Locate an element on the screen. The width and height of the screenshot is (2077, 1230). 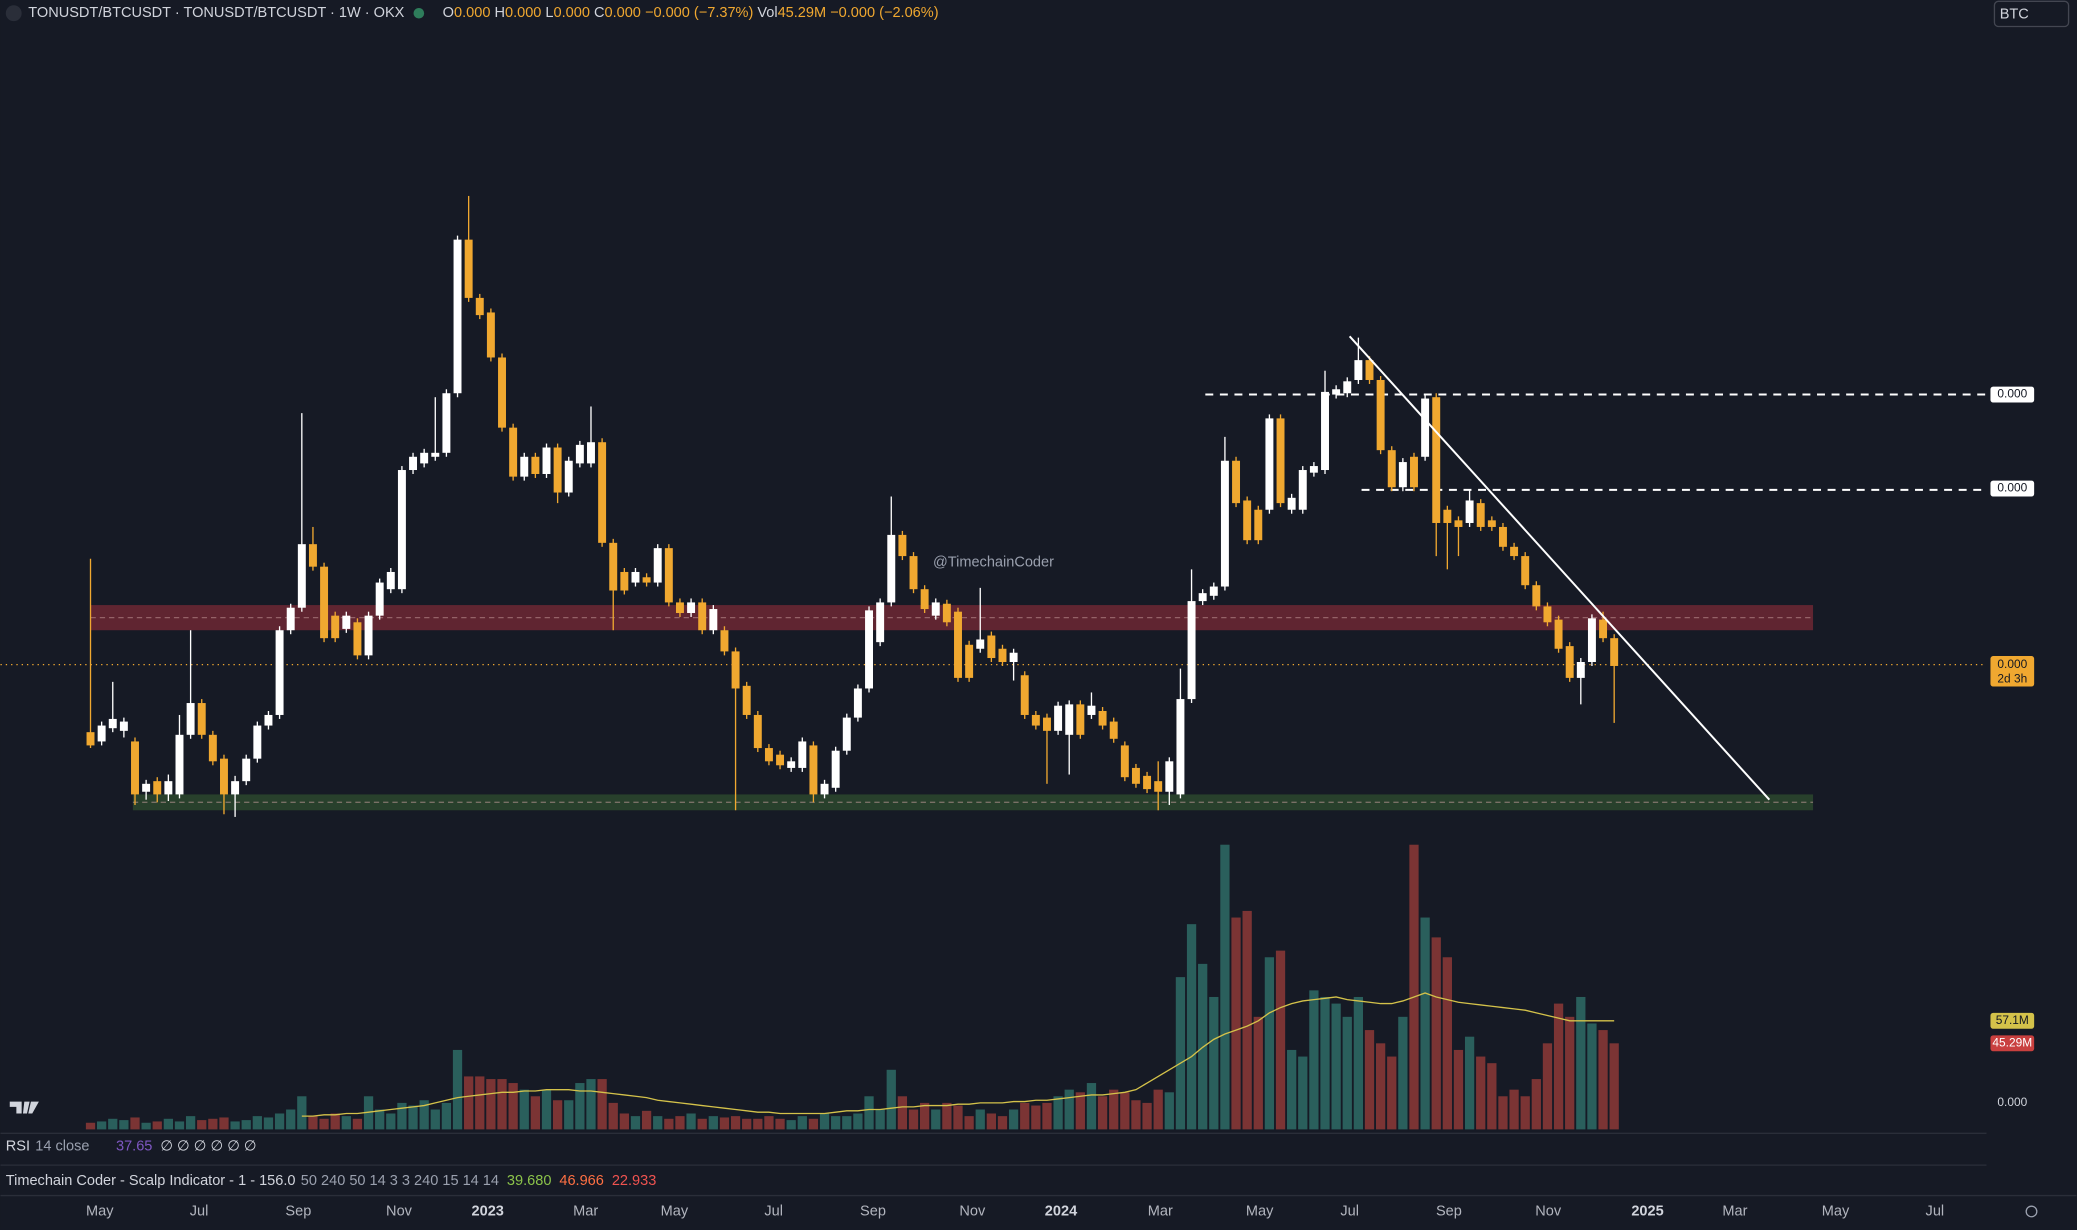
scalp-params: 50 240 50 14 3 3 240 15 14 14 is located at coordinates (400, 1181).